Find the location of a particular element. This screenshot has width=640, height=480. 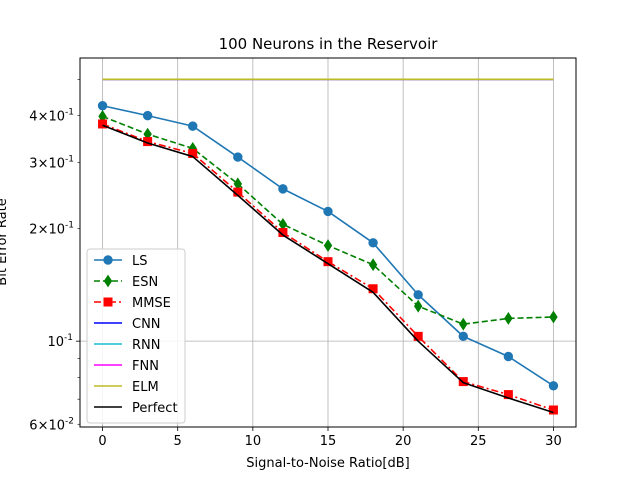

legend-item-esn: ESN is located at coordinates (126, 282).